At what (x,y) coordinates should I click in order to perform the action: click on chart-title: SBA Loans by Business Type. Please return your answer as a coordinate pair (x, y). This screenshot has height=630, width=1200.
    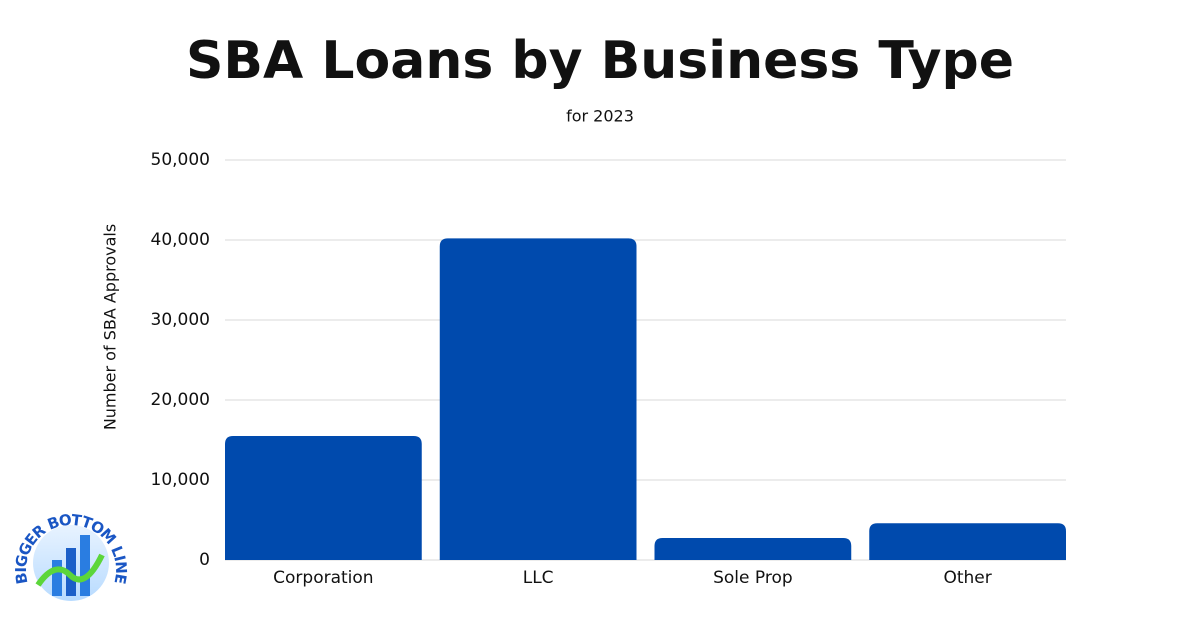
    Looking at the image, I should click on (600, 61).